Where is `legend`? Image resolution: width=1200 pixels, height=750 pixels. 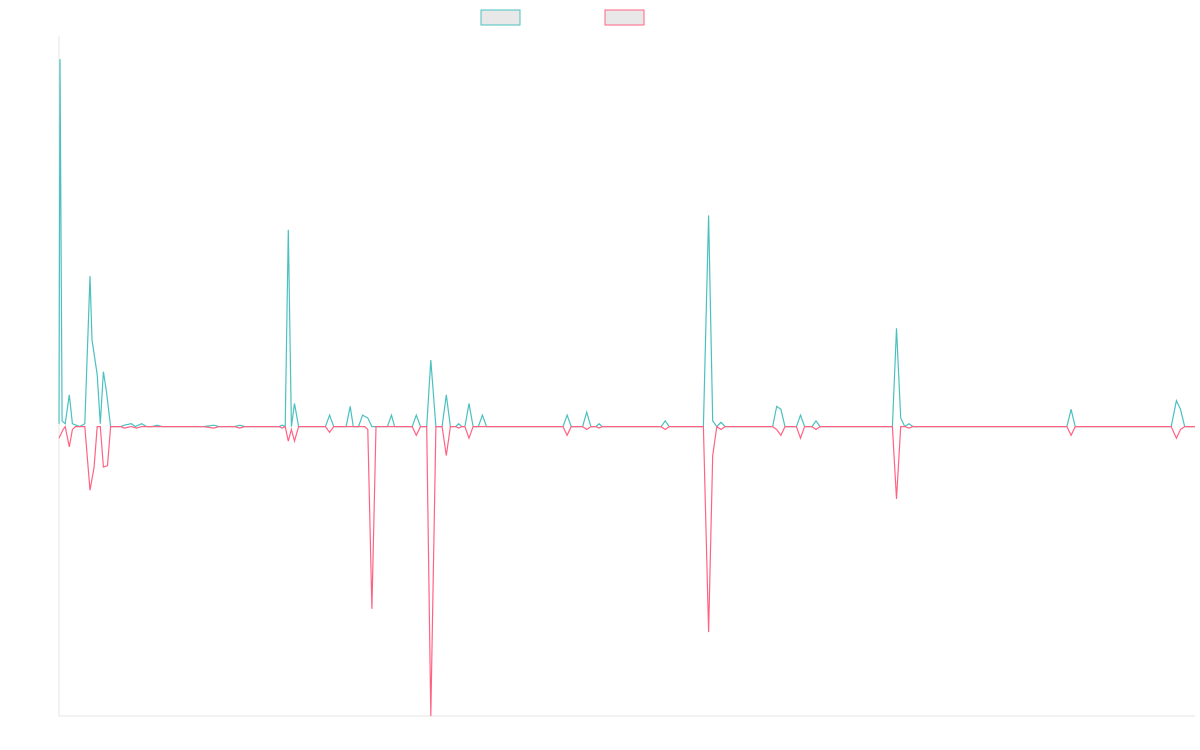
legend is located at coordinates (562, 17).